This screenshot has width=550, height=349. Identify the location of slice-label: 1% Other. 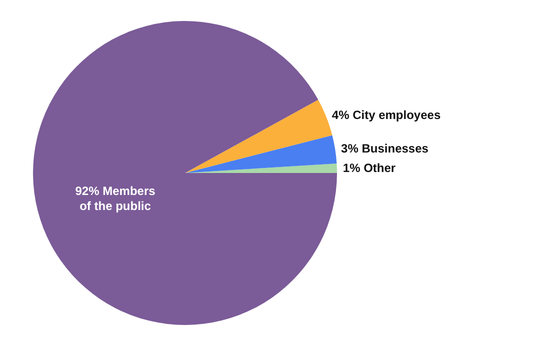
(369, 168).